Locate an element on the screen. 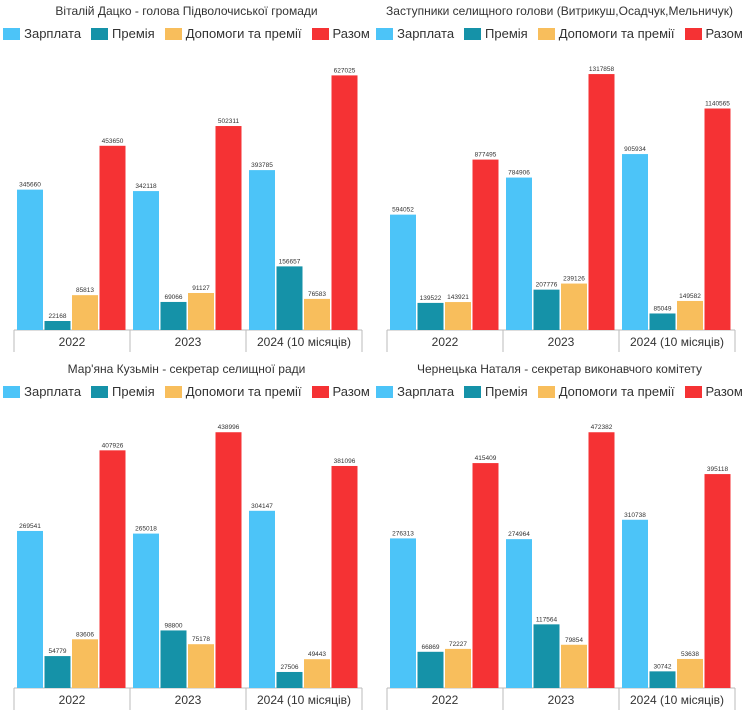 This screenshot has height=716, width=747. data-label: 85813 is located at coordinates (85, 290).